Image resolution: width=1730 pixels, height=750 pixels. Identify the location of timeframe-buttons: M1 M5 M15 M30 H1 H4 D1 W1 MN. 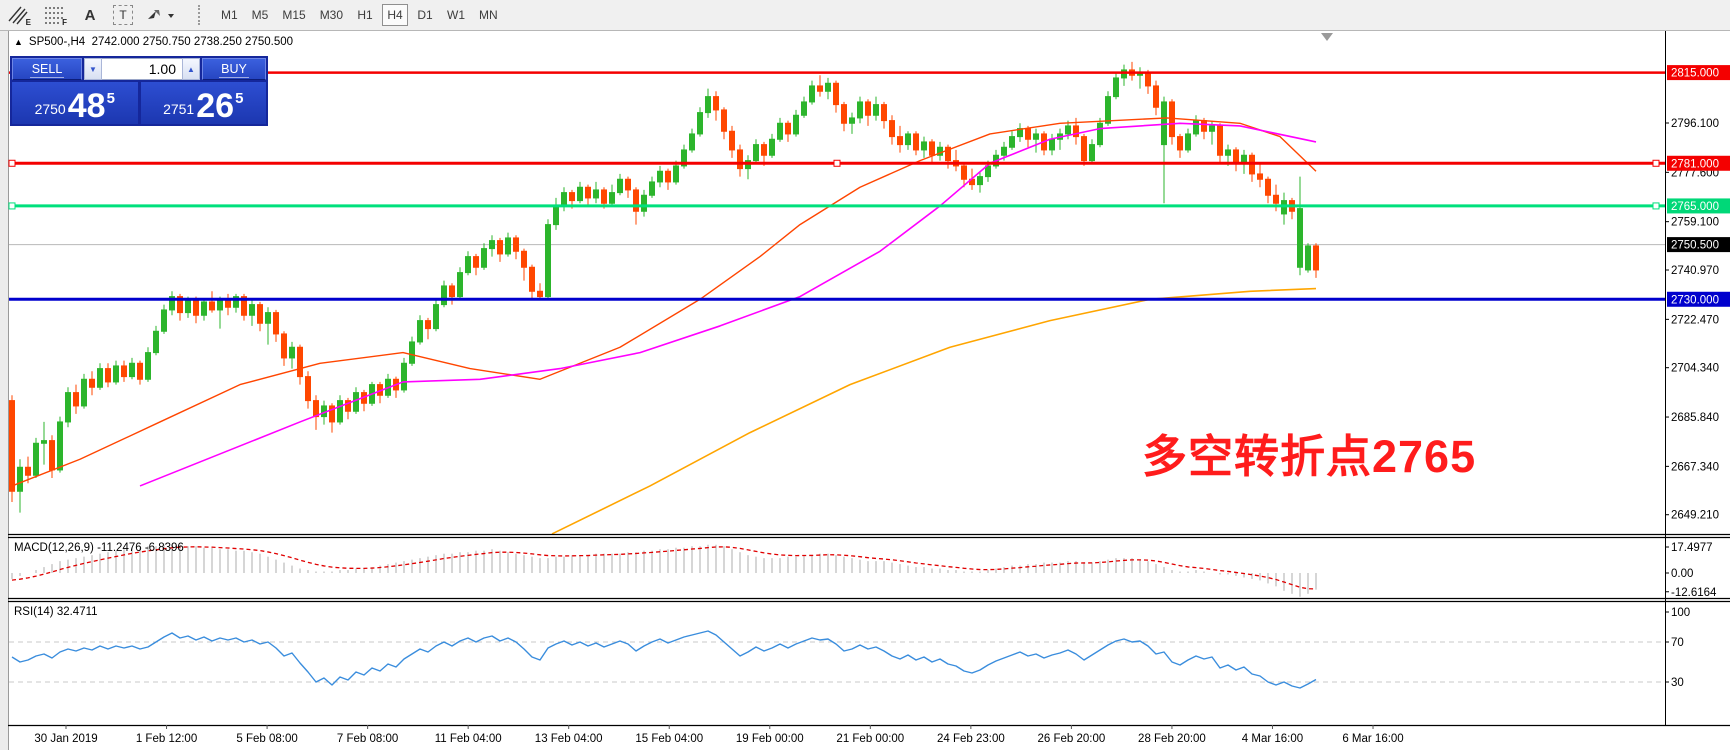
(359, 15).